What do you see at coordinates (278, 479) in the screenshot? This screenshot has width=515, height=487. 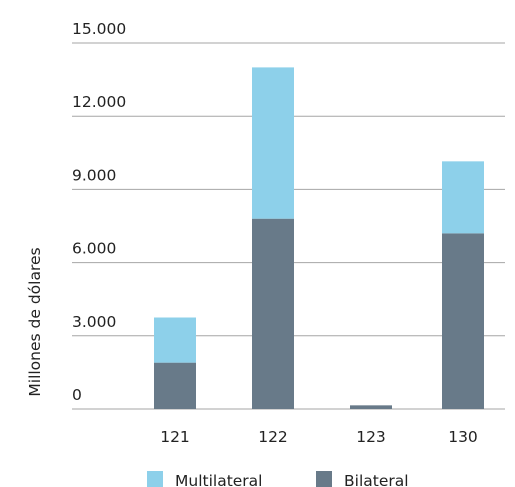 I see `legend: Multilateral Bilateral` at bounding box center [278, 479].